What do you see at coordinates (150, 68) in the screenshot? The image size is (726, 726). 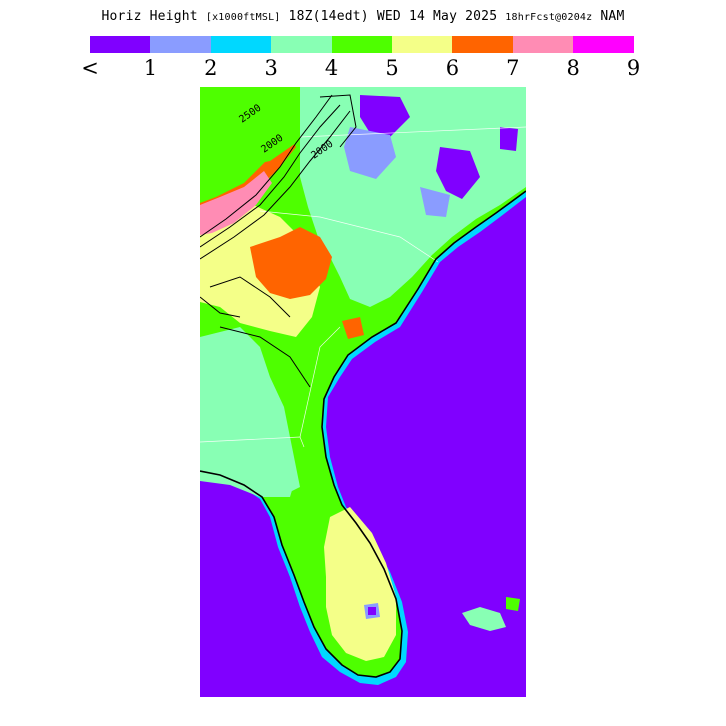 I see `legend-label-1: 1` at bounding box center [150, 68].